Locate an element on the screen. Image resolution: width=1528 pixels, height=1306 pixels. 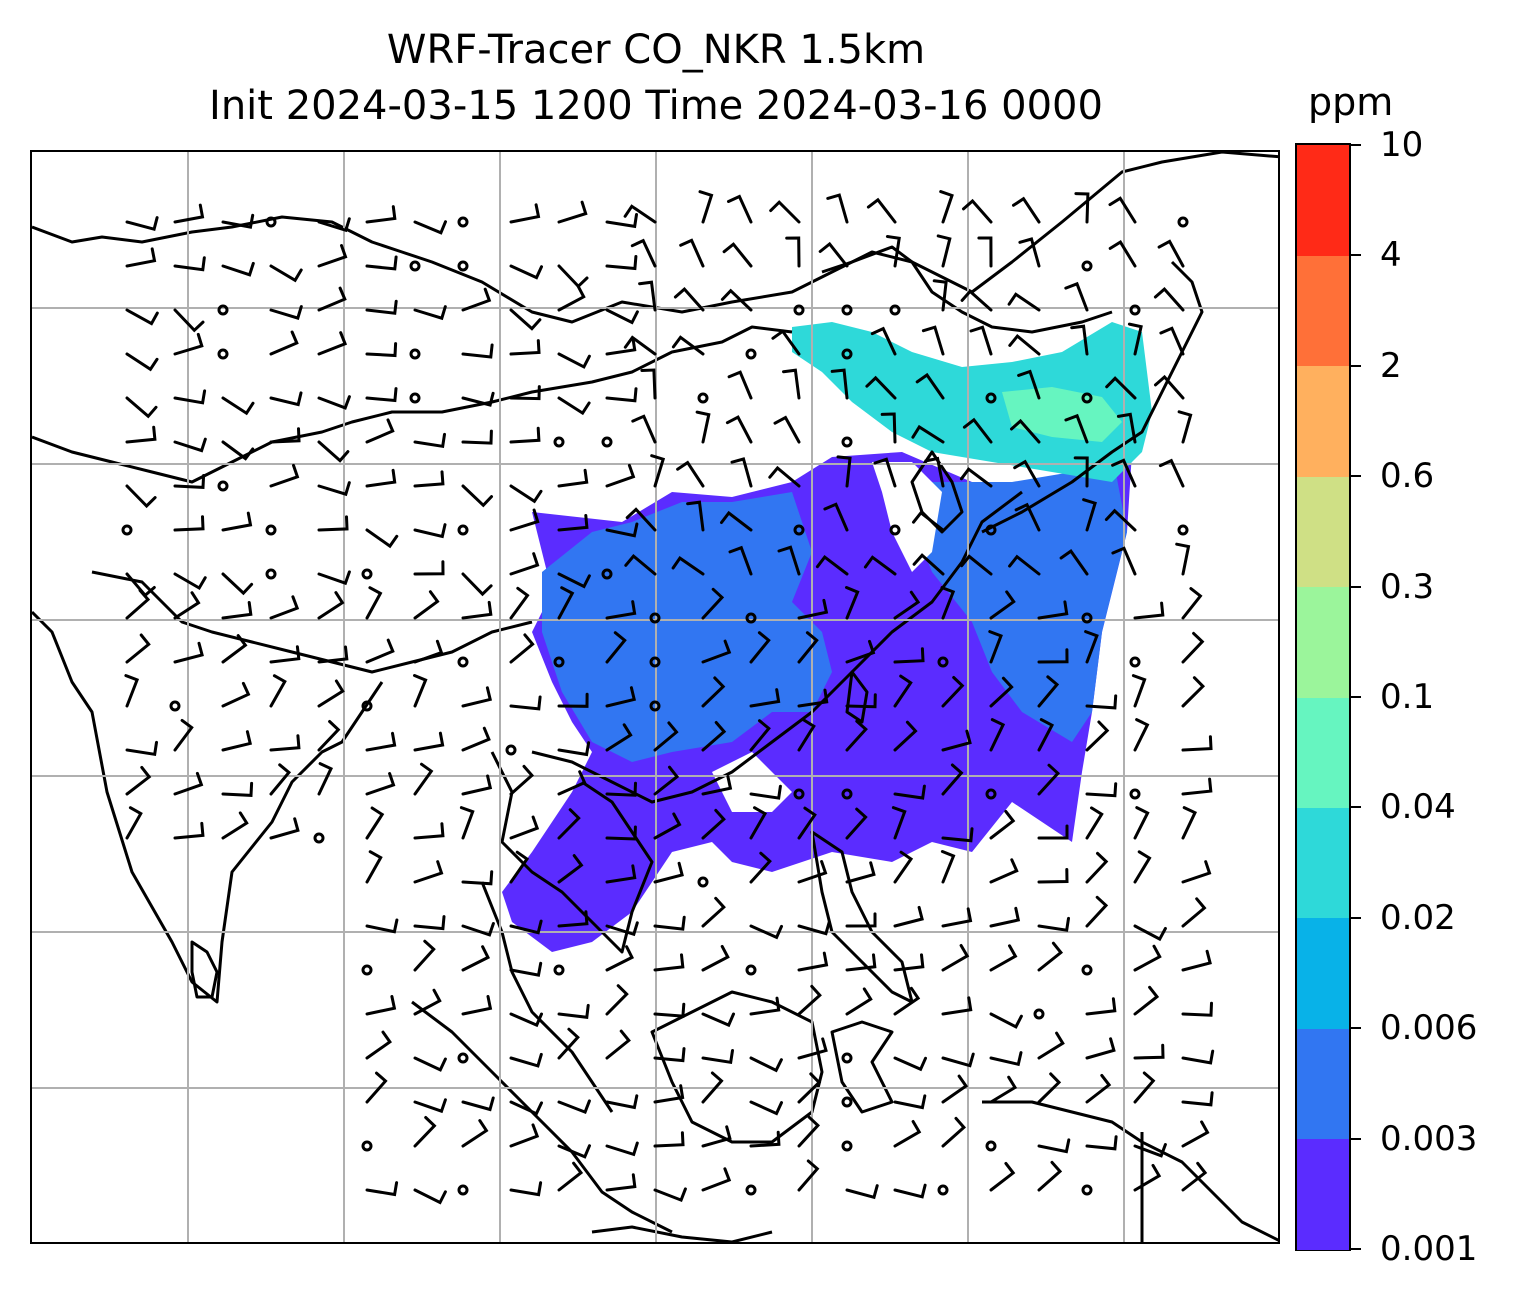
colorbar-tick-label: 0.02 is located at coordinates (1418, 917).